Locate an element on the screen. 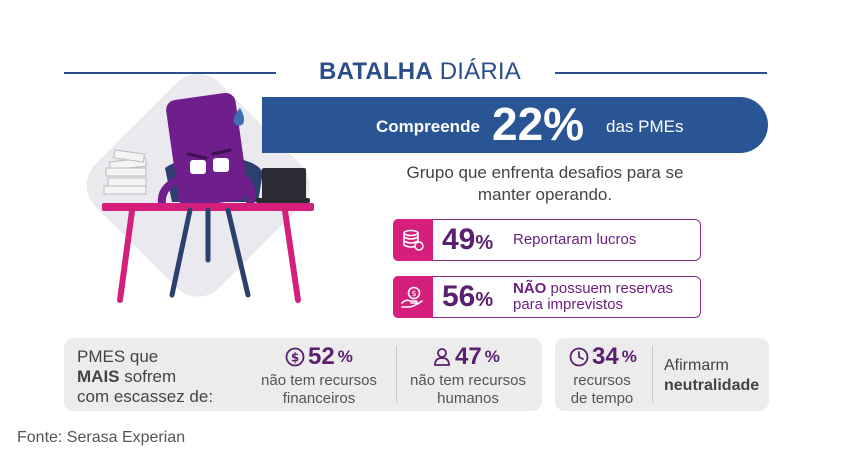 This screenshot has width=841, height=473. scarcity-panel is located at coordinates (303, 374).